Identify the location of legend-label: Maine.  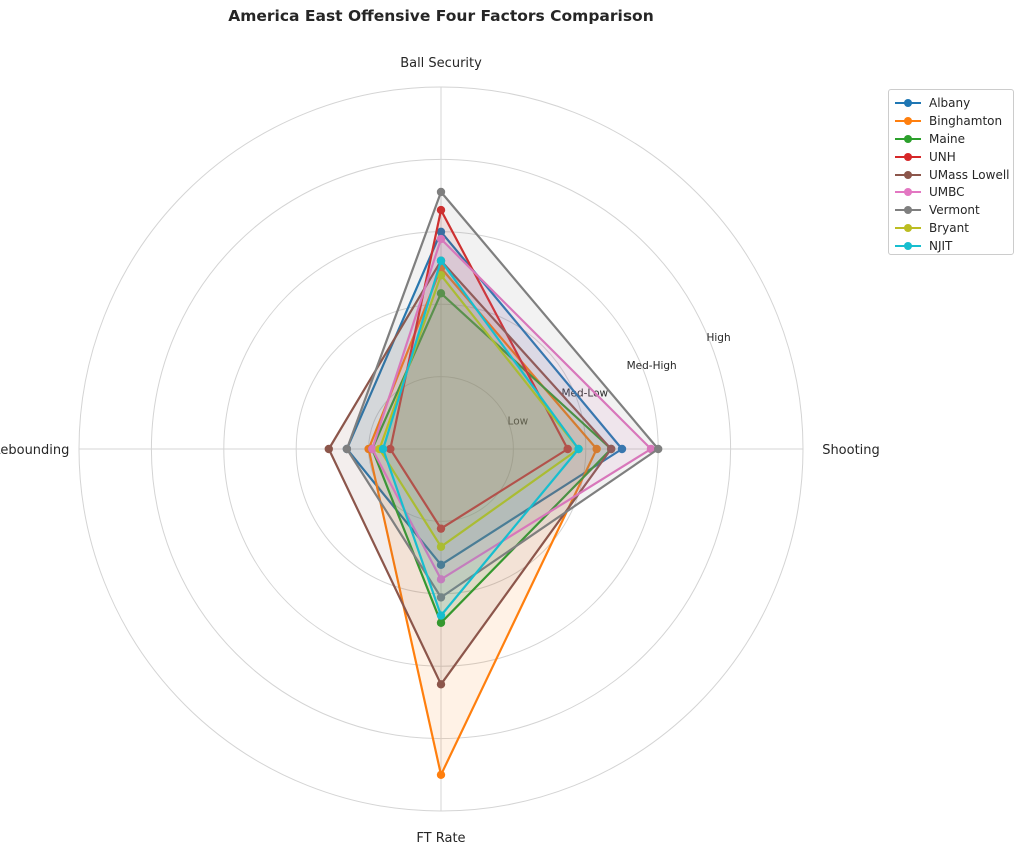
(947, 138).